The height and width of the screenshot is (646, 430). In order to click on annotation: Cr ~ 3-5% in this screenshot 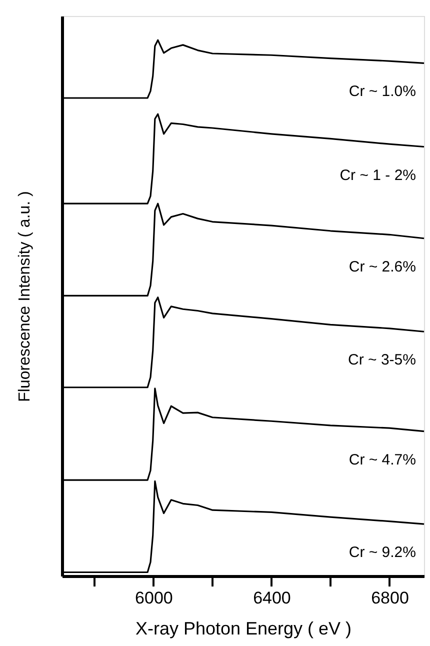, I will do `click(382, 360)`.